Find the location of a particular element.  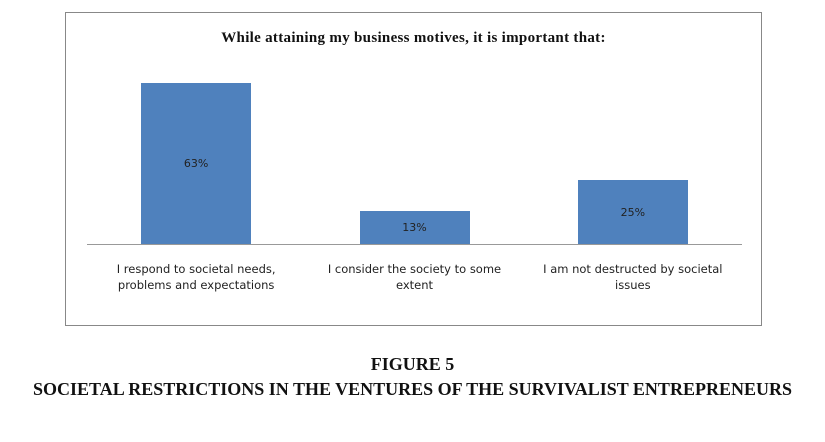

data-label: 13% is located at coordinates (414, 227).